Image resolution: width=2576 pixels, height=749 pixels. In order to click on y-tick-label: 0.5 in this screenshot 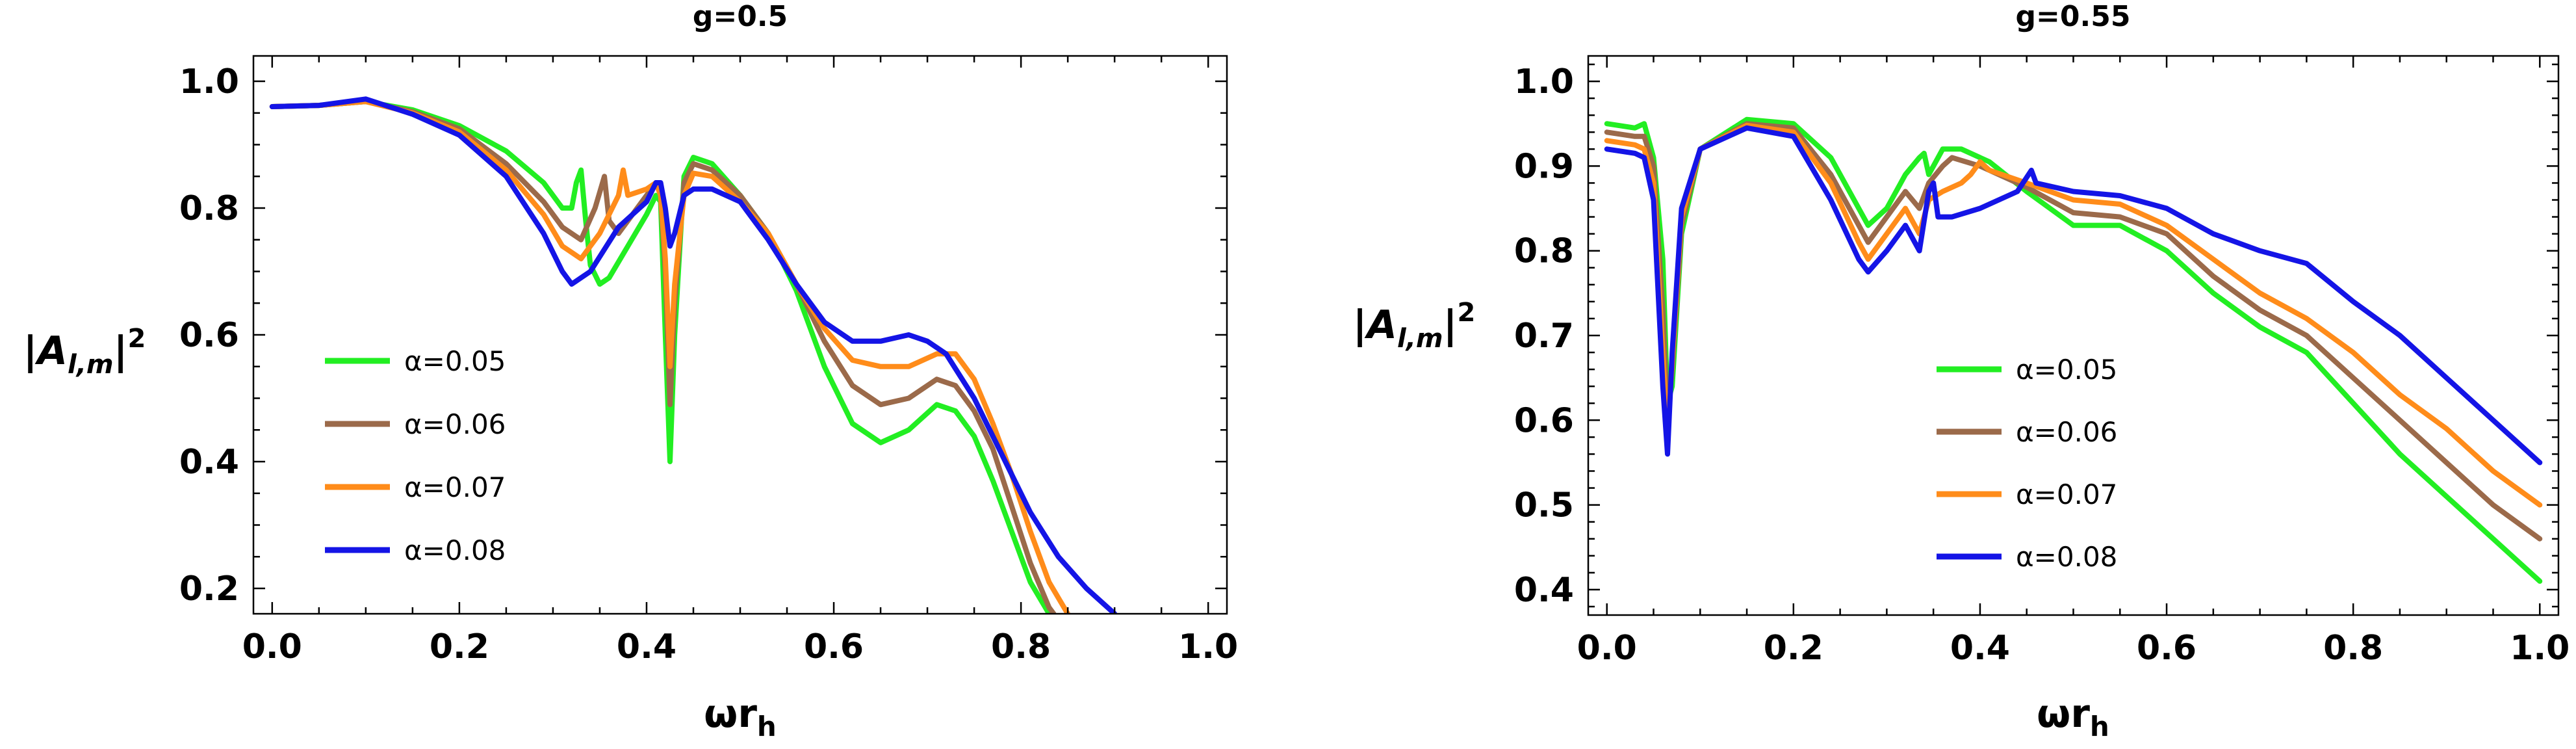, I will do `click(1544, 505)`.